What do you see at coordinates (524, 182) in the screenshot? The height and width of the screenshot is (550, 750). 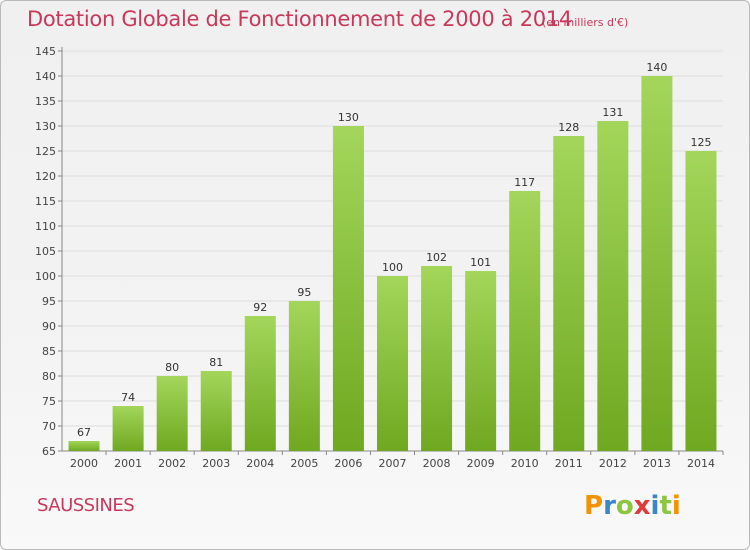 I see `data-label-2010: 117` at bounding box center [524, 182].